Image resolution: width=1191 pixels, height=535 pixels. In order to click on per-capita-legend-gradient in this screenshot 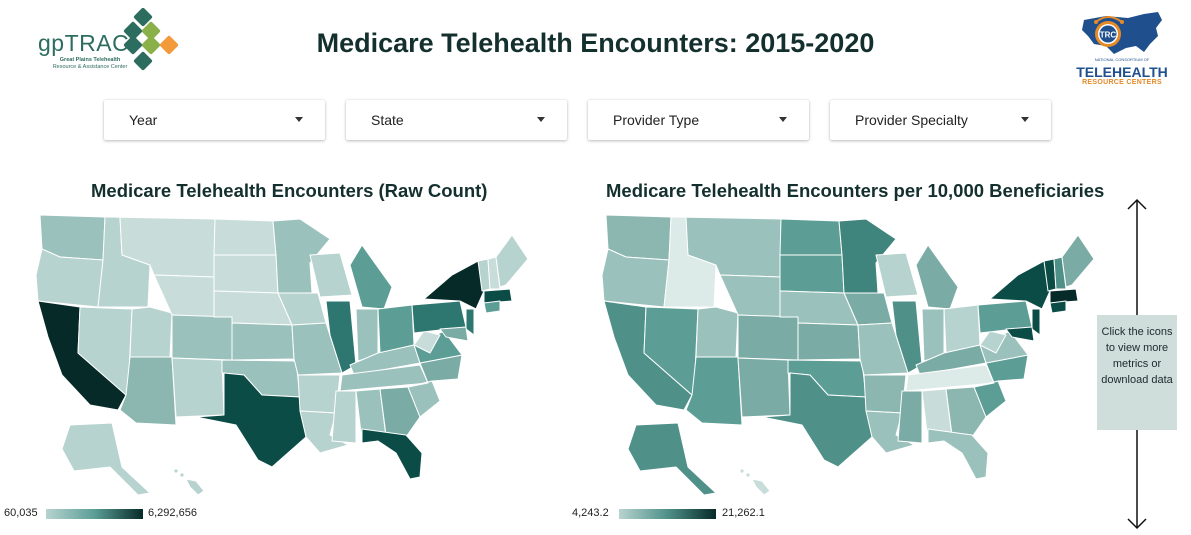, I will do `click(667, 514)`.